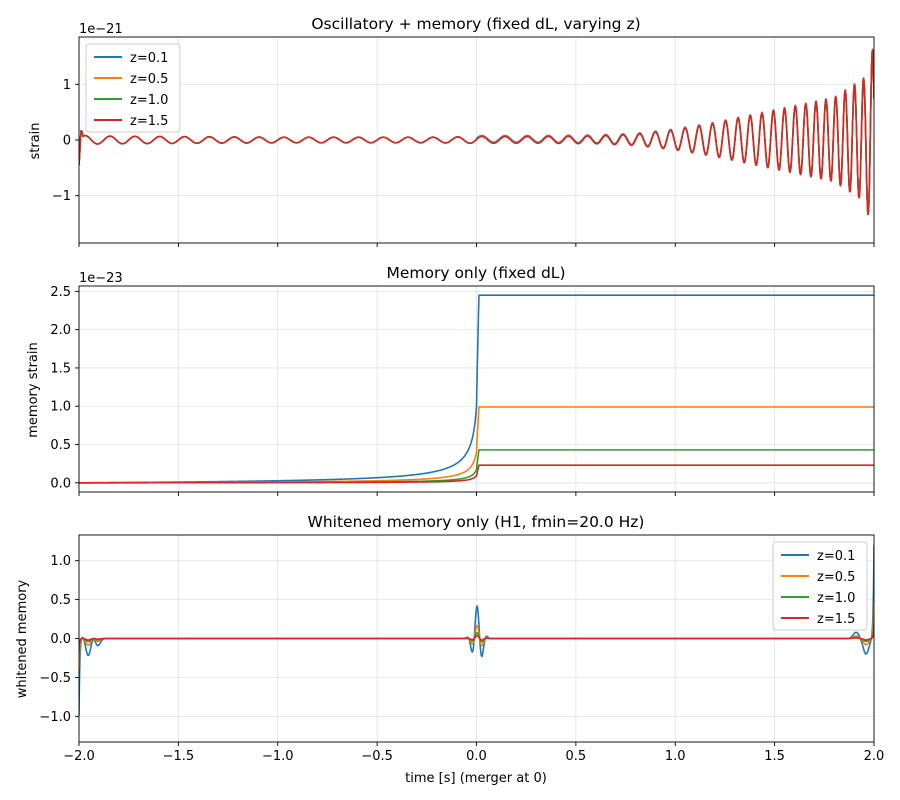  Describe the element at coordinates (60, 368) in the screenshot. I see `y-tick-label: 1.5` at that location.